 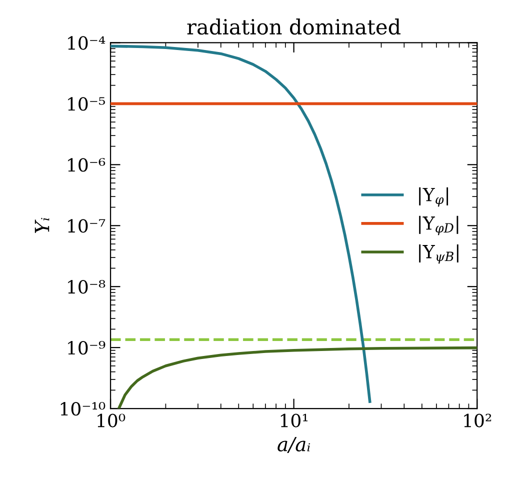 What do you see at coordinates (83, 409) in the screenshot?
I see `y-tick-label: 10⁻¹⁰` at bounding box center [83, 409].